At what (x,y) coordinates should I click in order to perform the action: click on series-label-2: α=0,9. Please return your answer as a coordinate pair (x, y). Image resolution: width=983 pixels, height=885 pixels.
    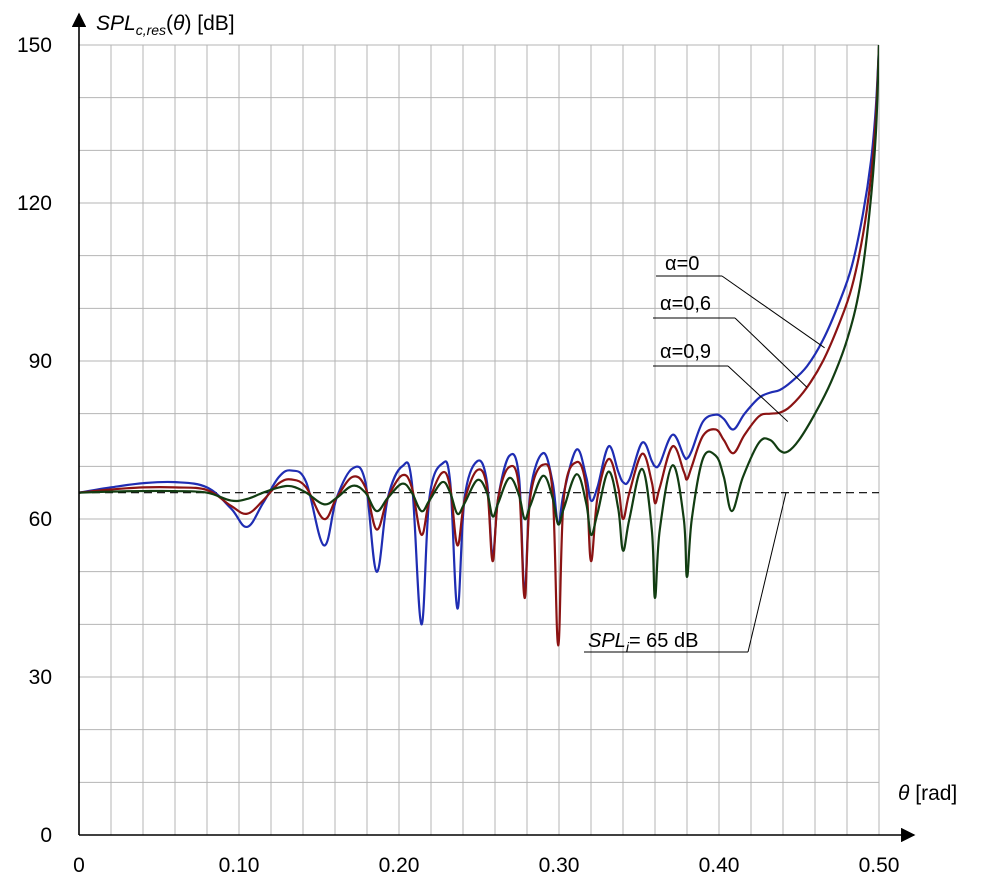
    Looking at the image, I should click on (685, 352).